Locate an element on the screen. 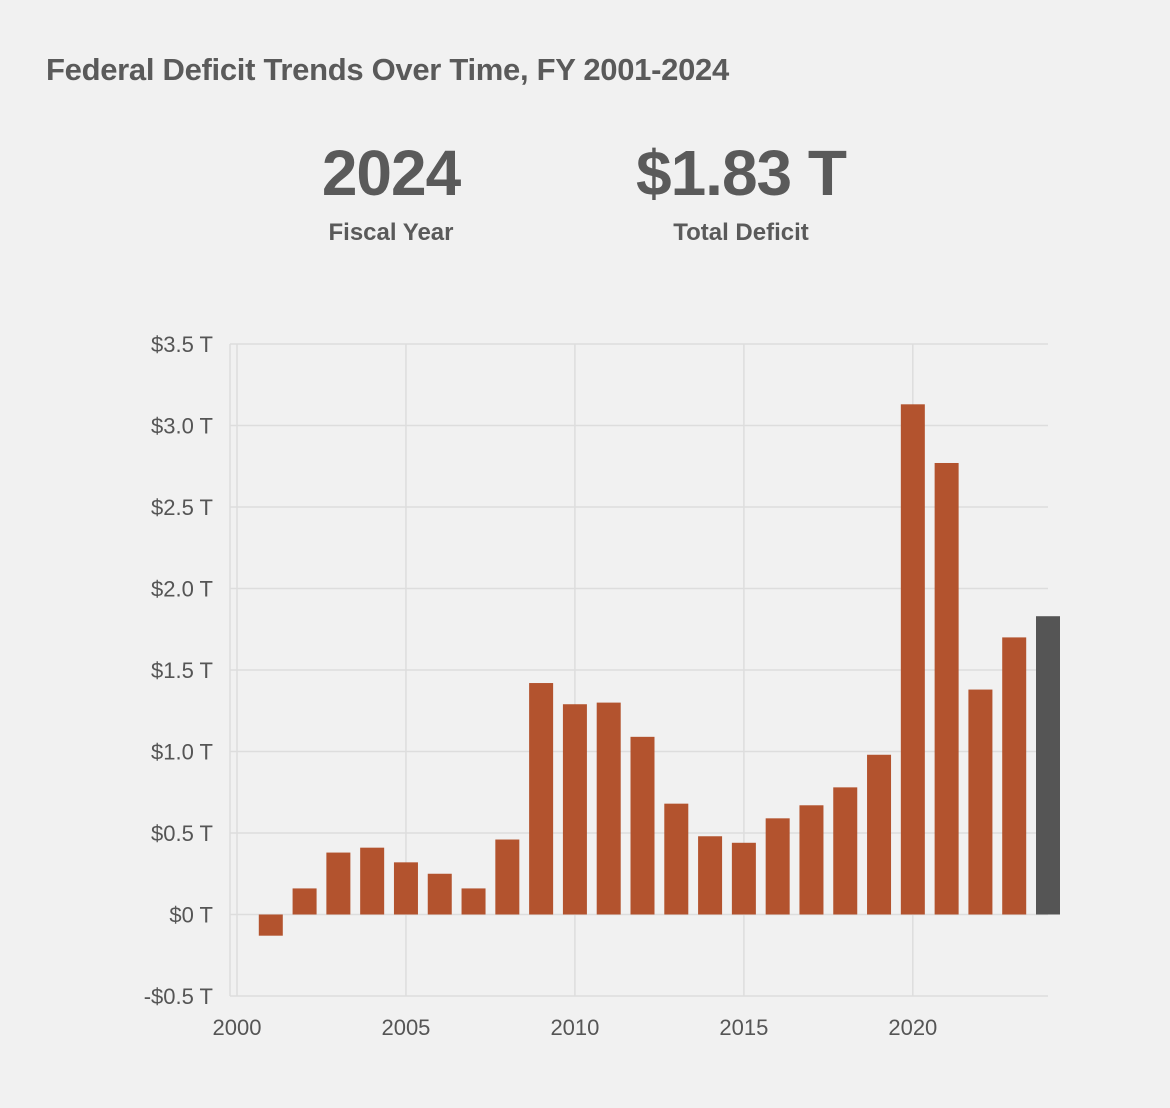 The image size is (1170, 1108). kpi-fiscal-year-label: Fiscal Year is located at coordinates (391, 232).